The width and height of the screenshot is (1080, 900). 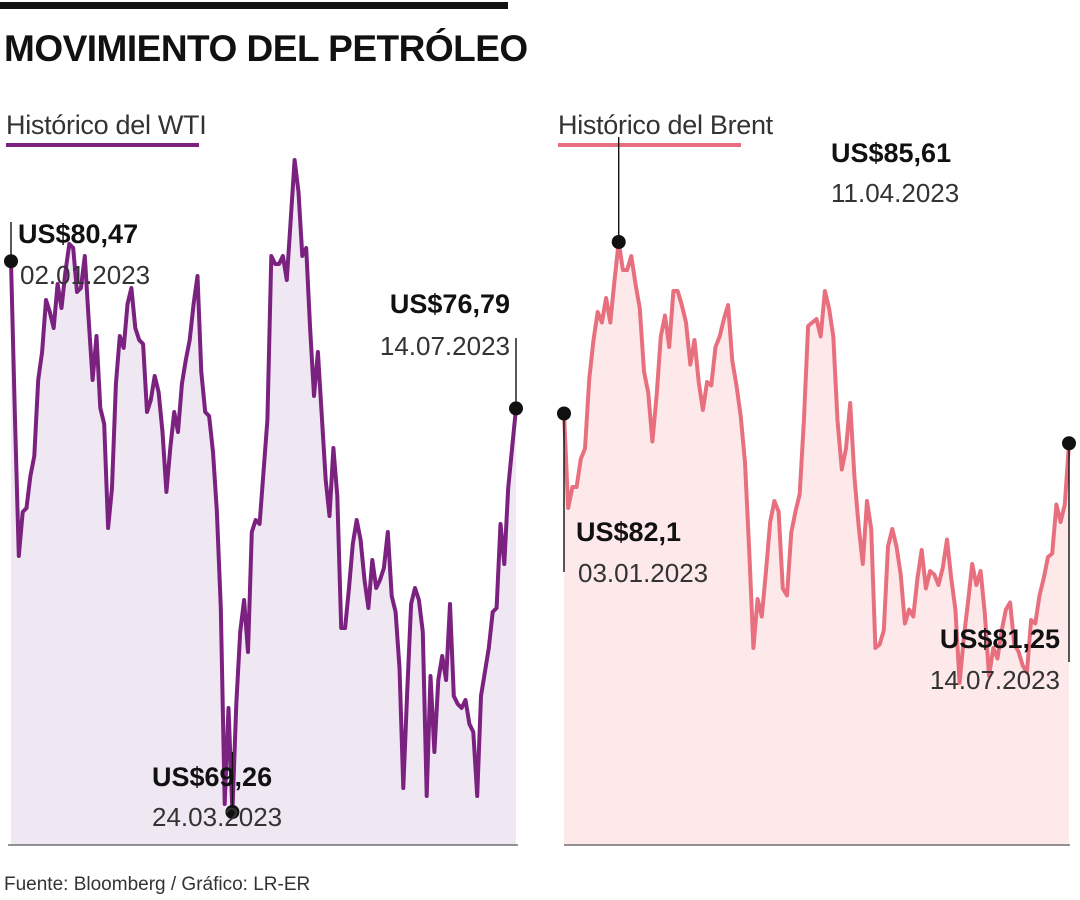 What do you see at coordinates (11, 261) in the screenshot?
I see `wti-start-marker` at bounding box center [11, 261].